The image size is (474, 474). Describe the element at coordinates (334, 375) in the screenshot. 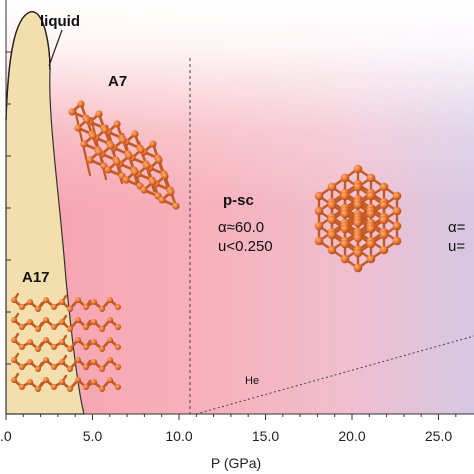

I see `he-line` at that location.